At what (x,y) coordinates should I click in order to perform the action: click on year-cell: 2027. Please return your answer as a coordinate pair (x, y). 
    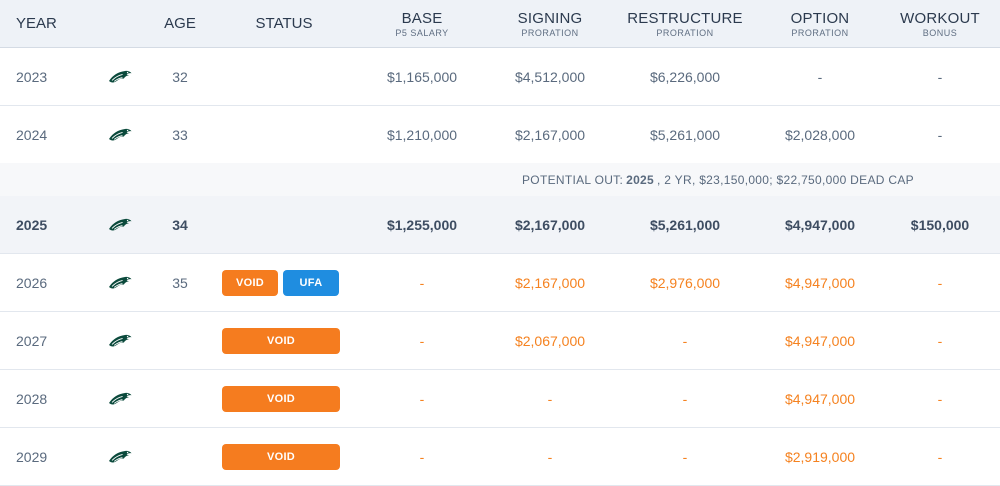
    Looking at the image, I should click on (32, 340).